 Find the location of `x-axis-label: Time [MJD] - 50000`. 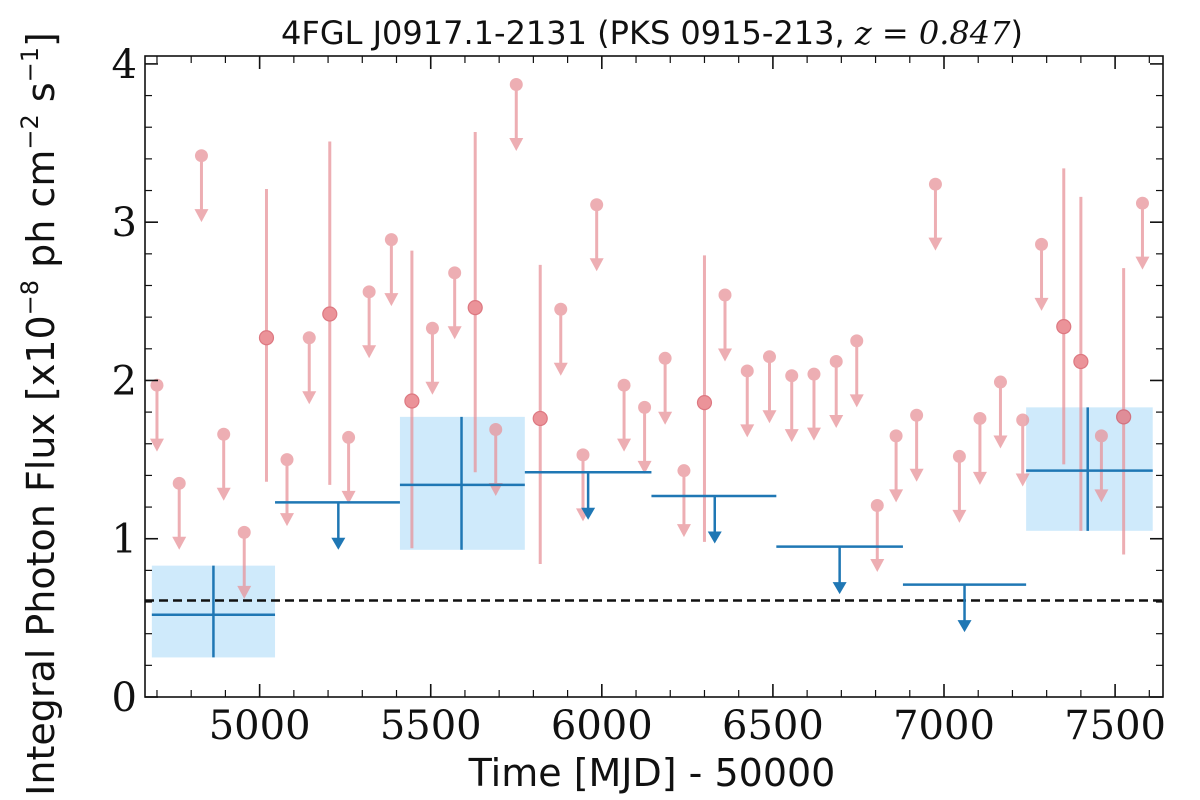

x-axis-label: Time [MJD] - 50000 is located at coordinates (652, 773).